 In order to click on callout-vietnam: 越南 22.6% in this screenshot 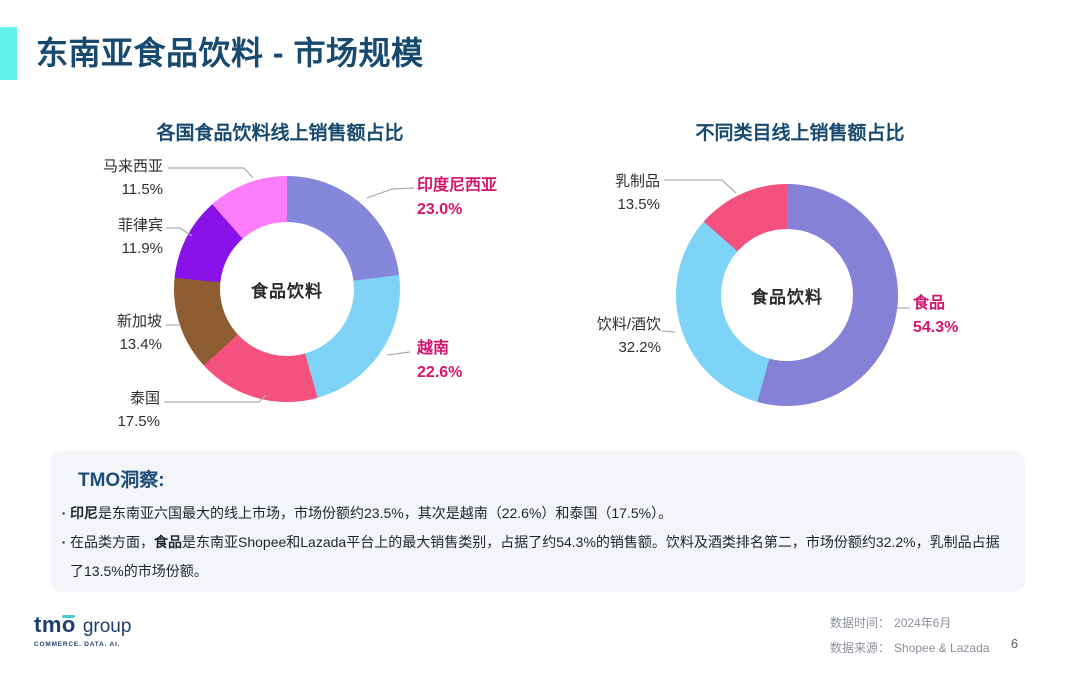, I will do `click(439, 361)`.